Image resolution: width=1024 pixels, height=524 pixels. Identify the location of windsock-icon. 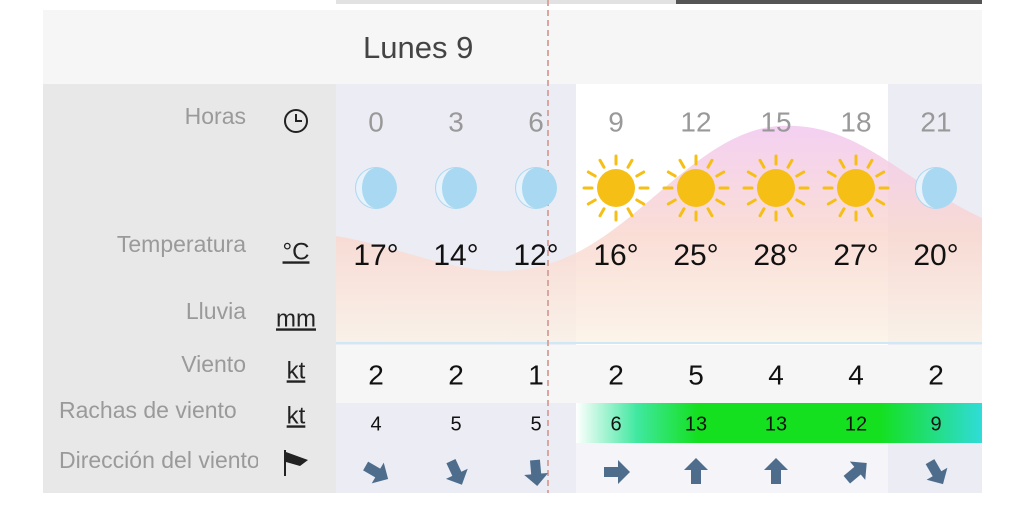
(296, 463).